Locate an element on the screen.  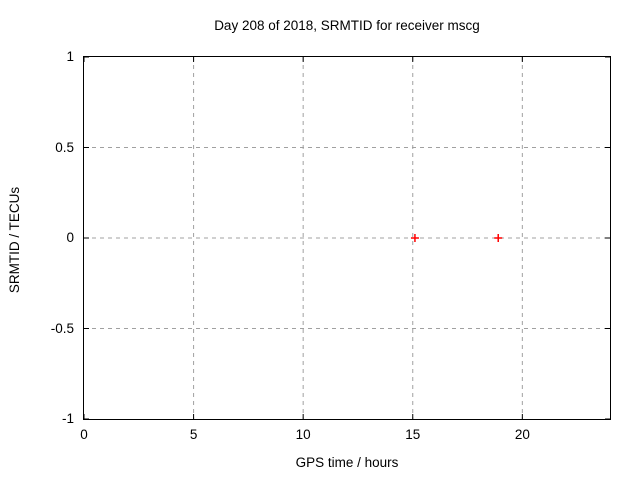
y-tick-label: -0.5 is located at coordinates (62, 328).